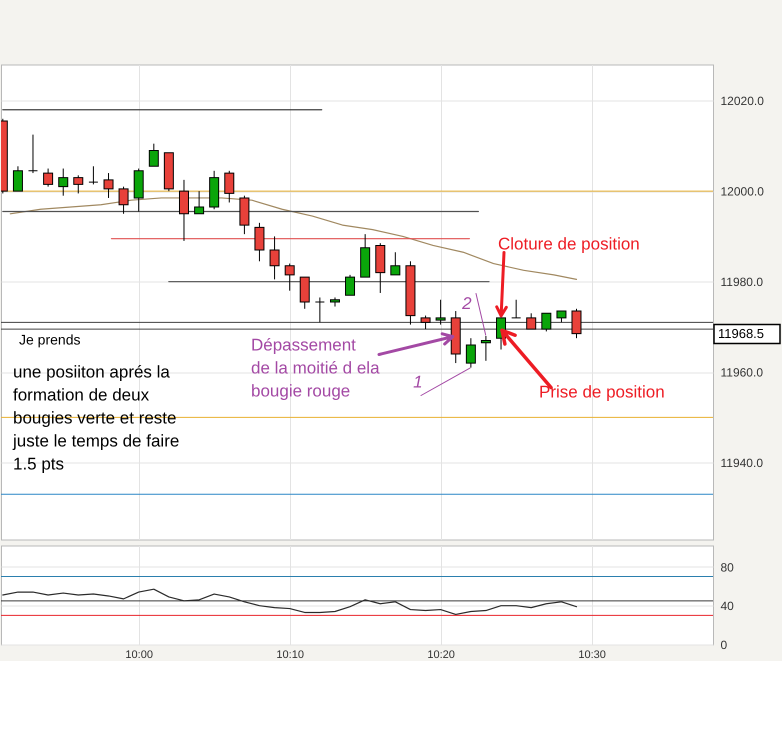 The image size is (782, 729). Describe the element at coordinates (742, 282) in the screenshot. I see `y-tick-label: 11980.0` at that location.